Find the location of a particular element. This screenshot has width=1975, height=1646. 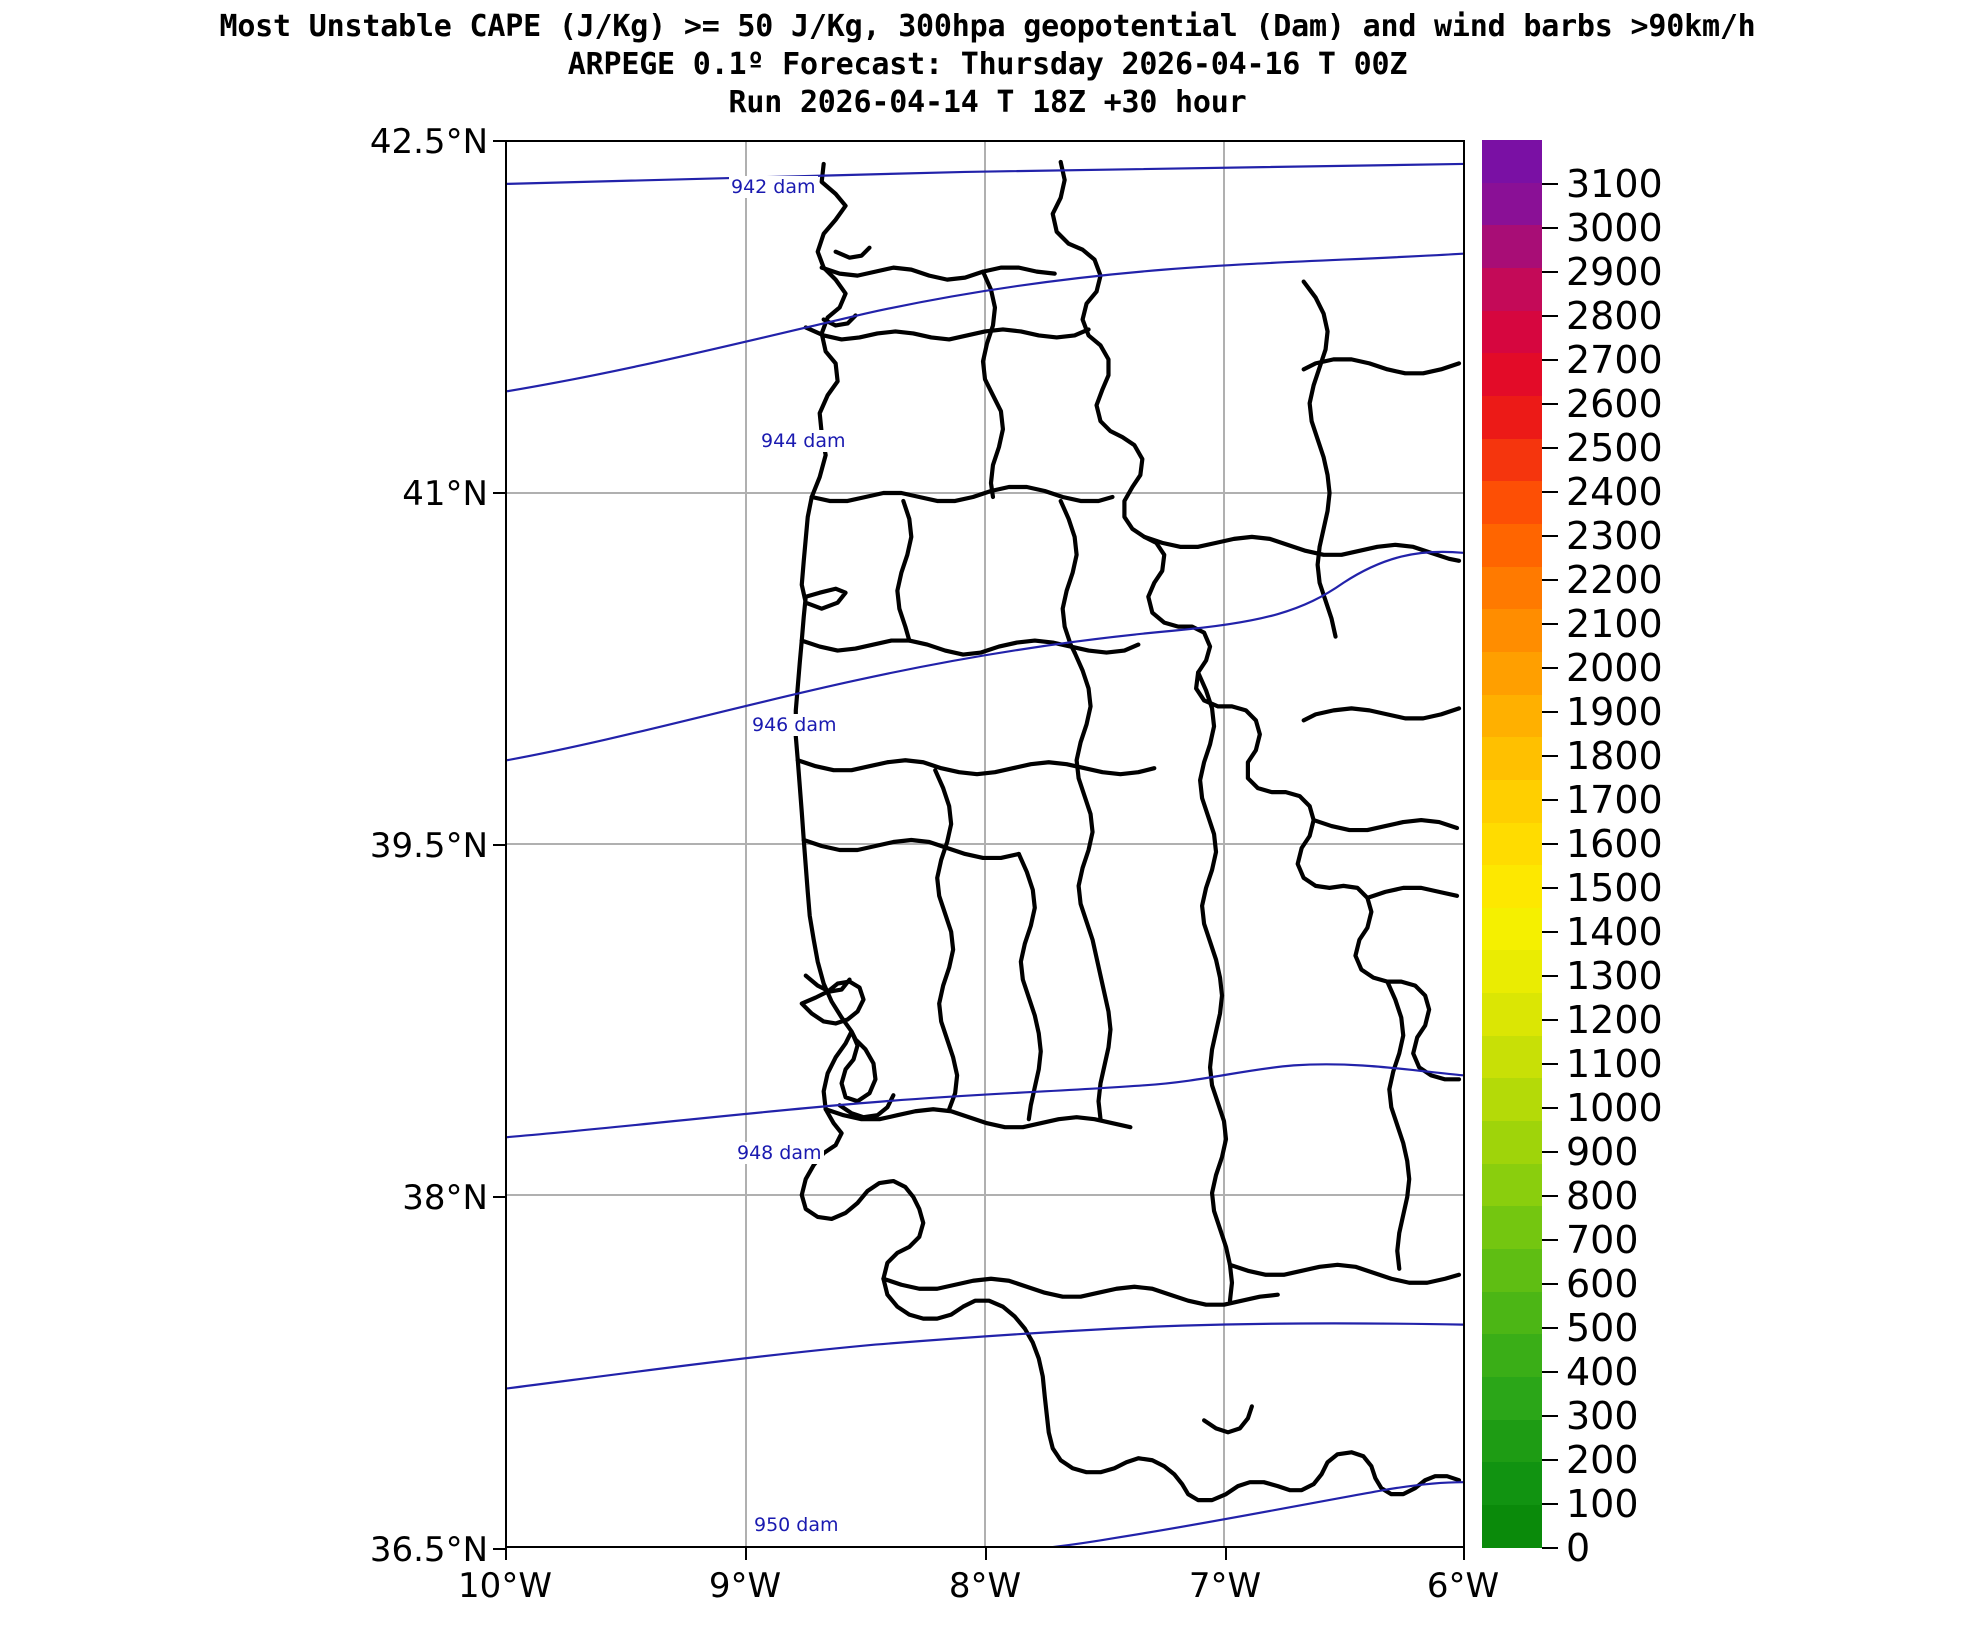

xtick-mark-6w is located at coordinates (1464, 1554).